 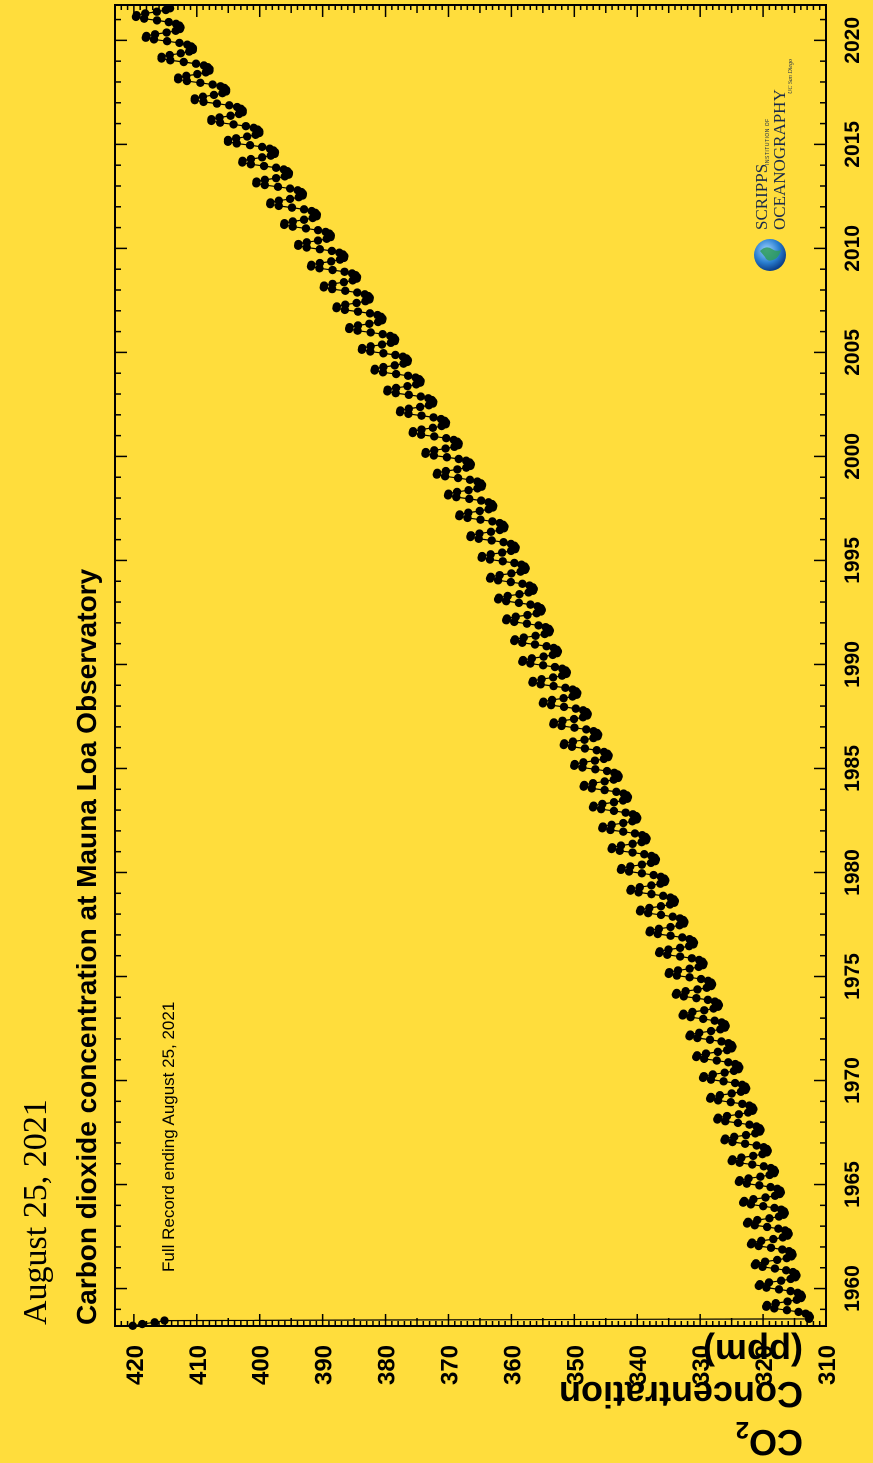 What do you see at coordinates (512, 1365) in the screenshot?
I see `y-tick-label: 360` at bounding box center [512, 1365].